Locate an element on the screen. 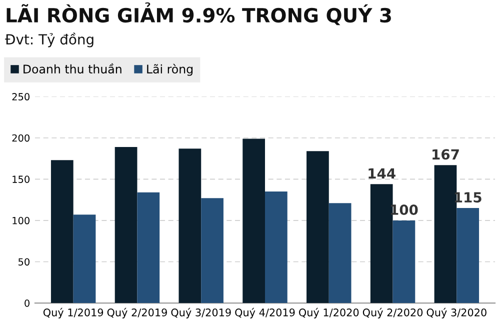 This screenshot has width=500, height=333. y-tick-label: 250 is located at coordinates (21, 96).